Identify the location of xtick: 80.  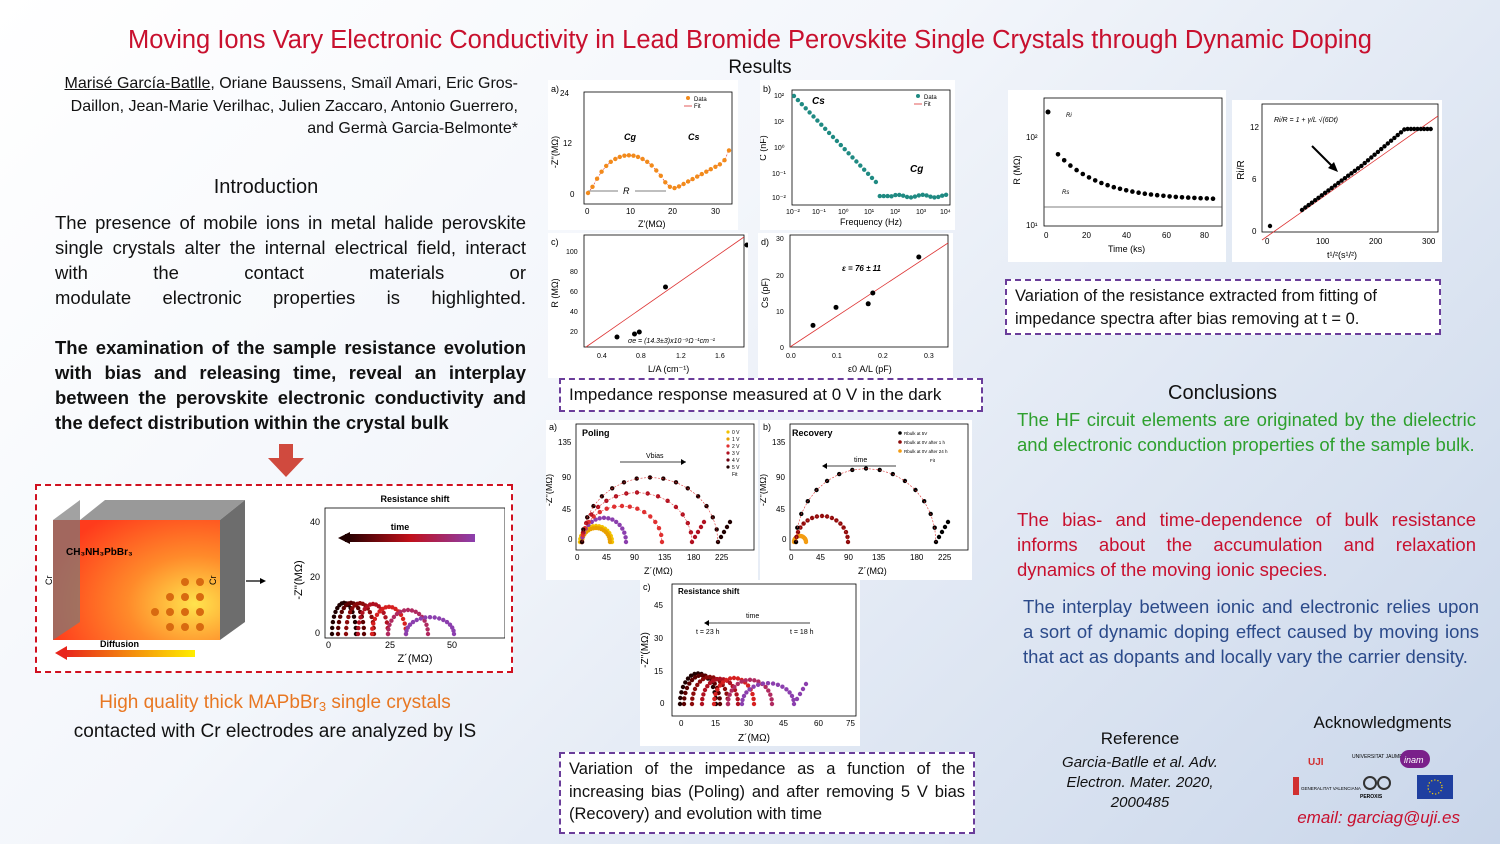
(1204, 235).